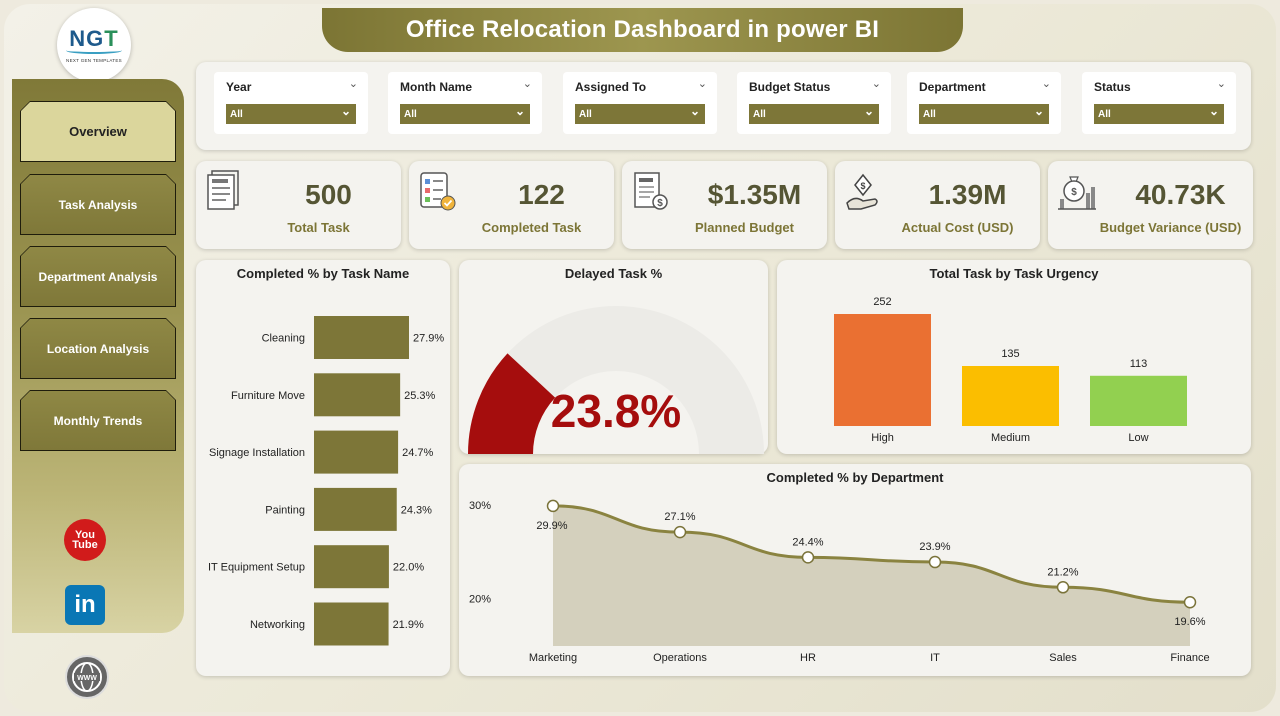  What do you see at coordinates (984, 103) in the screenshot?
I see `filter-department: Department ⌄ All ⌄` at bounding box center [984, 103].